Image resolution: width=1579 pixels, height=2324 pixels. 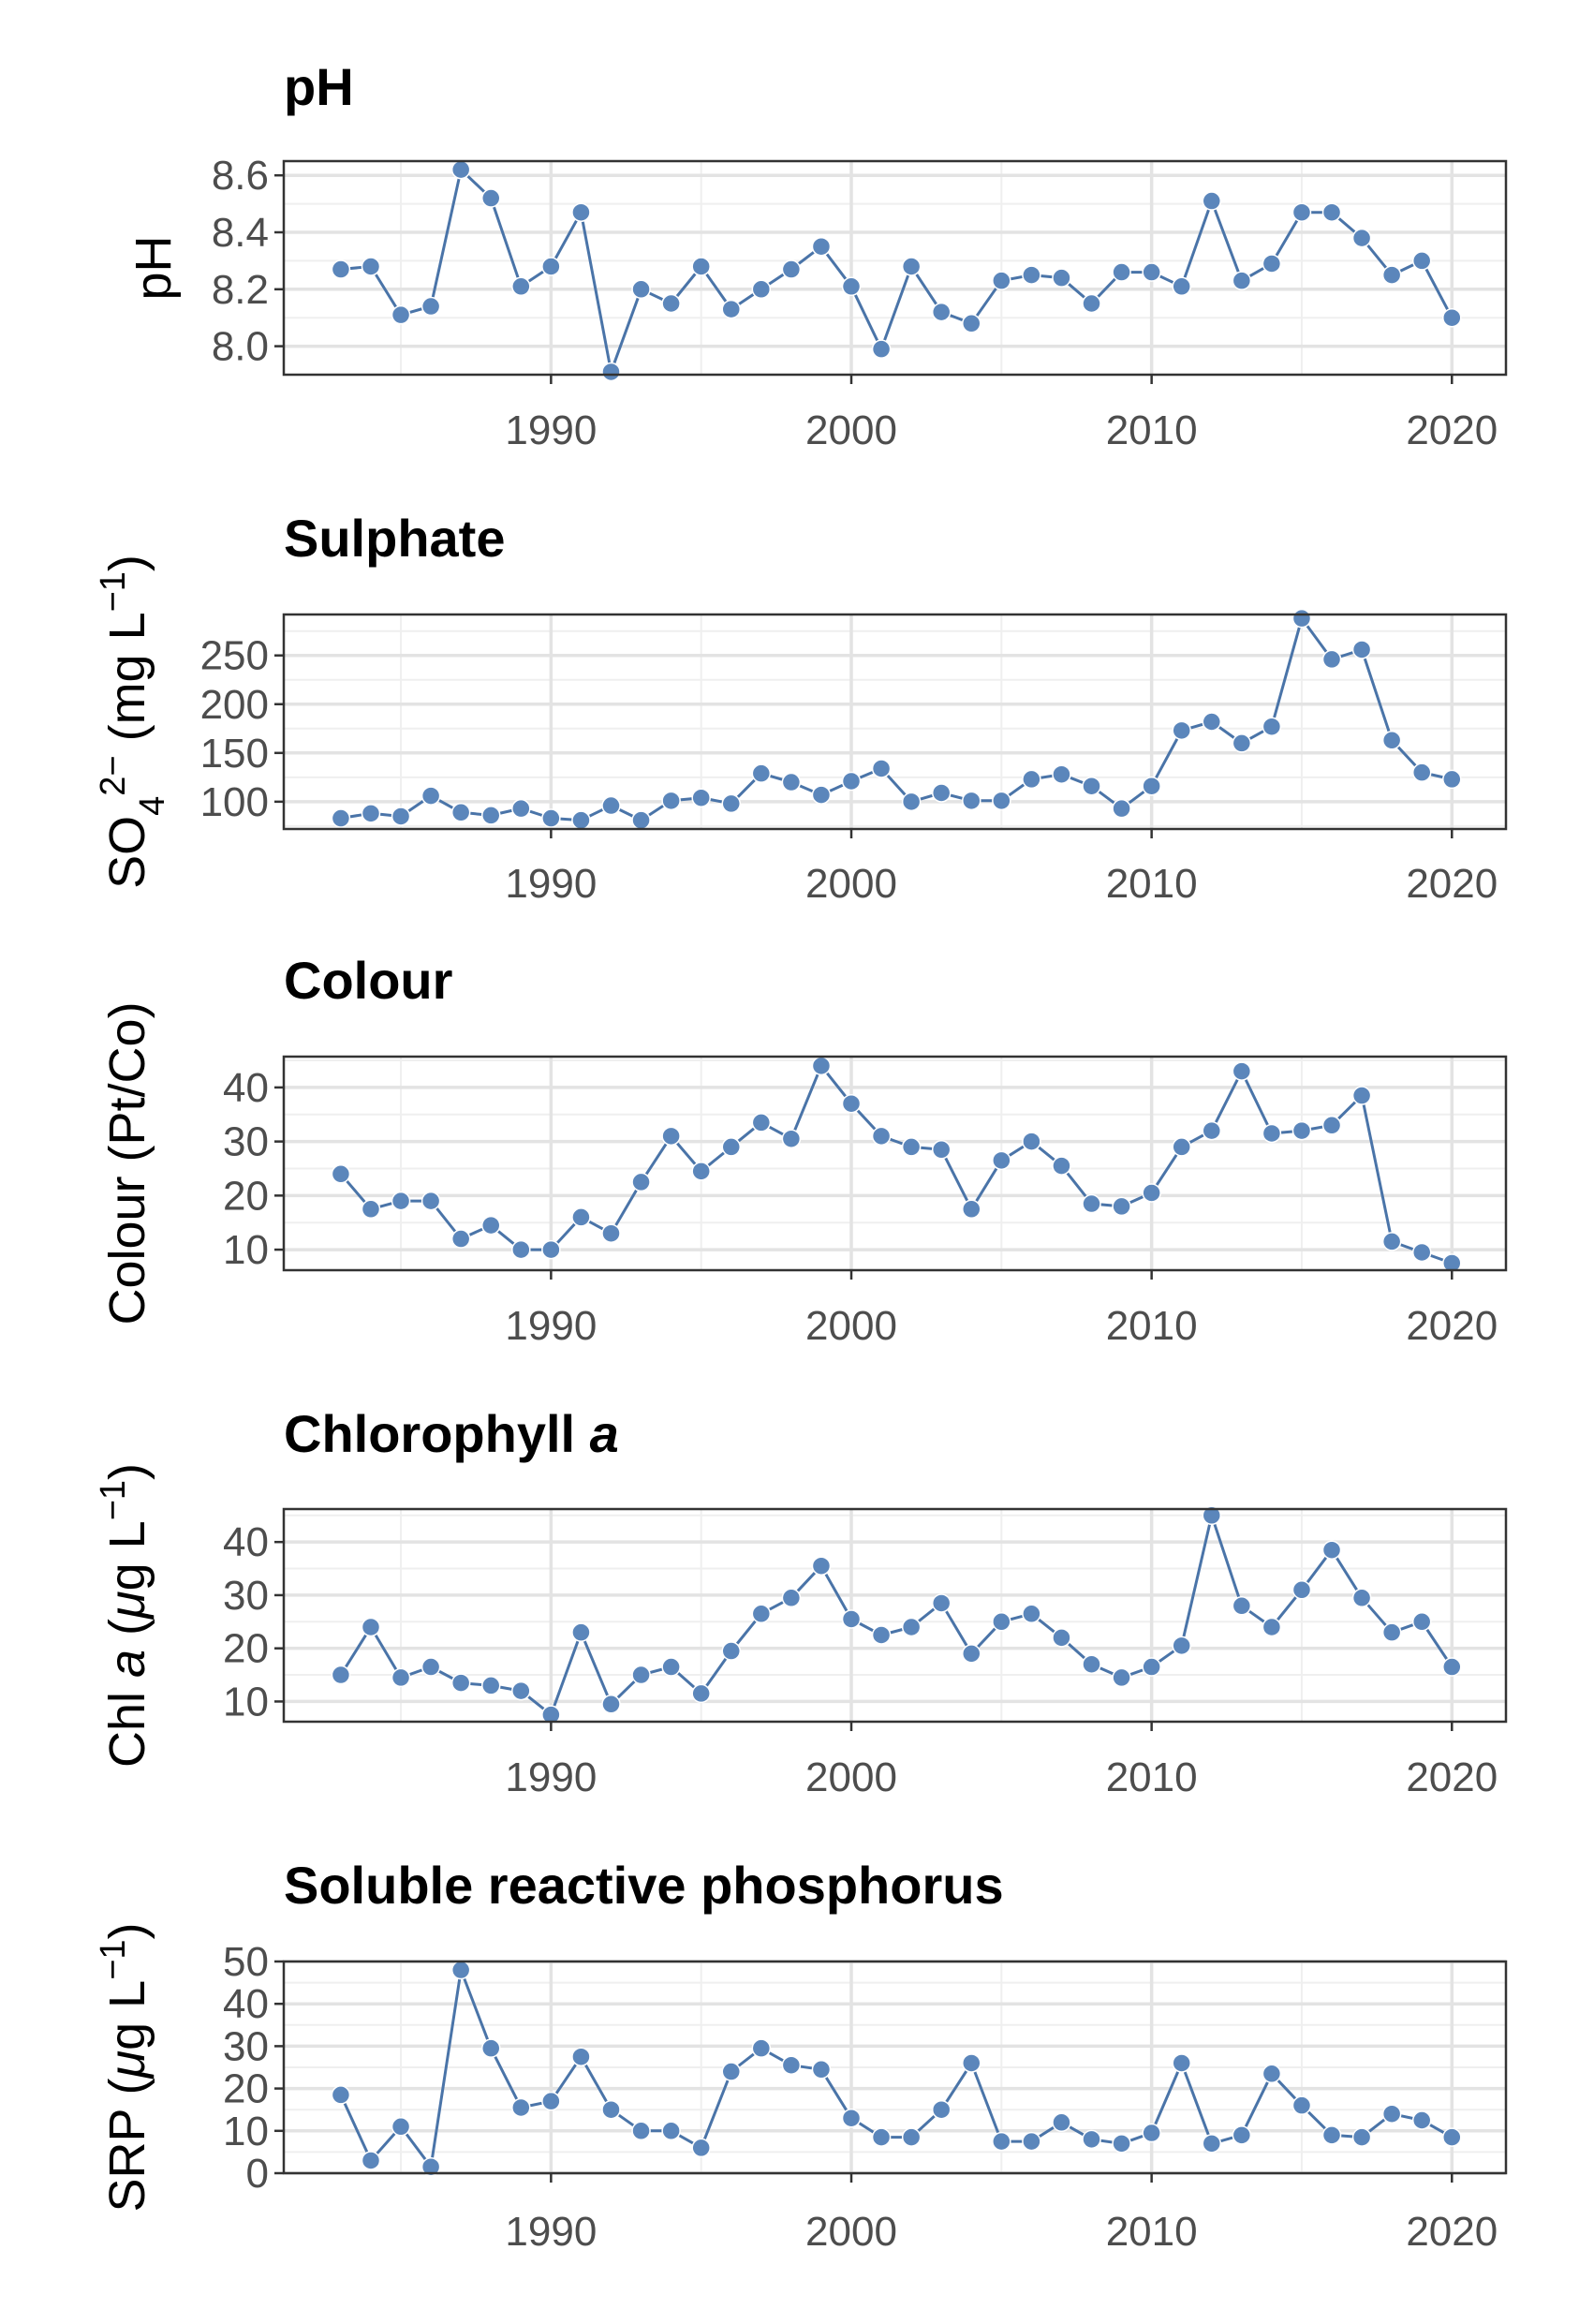 I want to click on y-tick-label: 30, so click(x=246, y=1142).